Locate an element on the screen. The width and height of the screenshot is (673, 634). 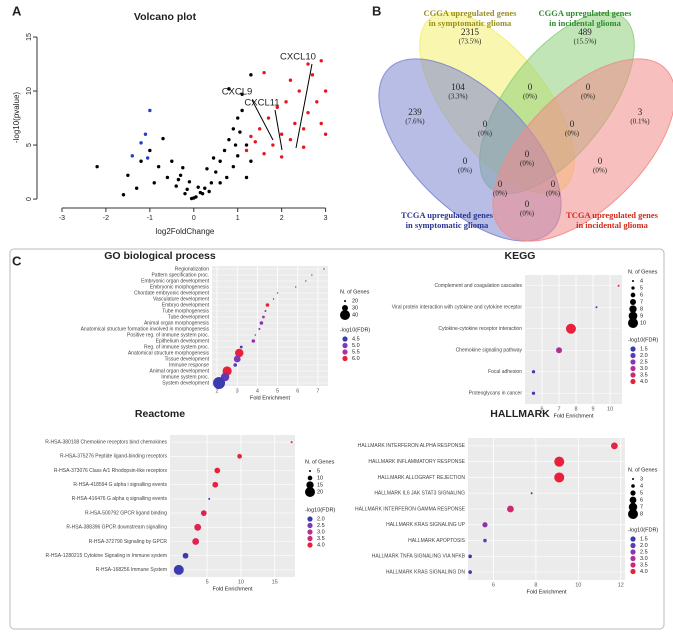
venn-percent: (7.6%) is located at coordinates (415, 122).